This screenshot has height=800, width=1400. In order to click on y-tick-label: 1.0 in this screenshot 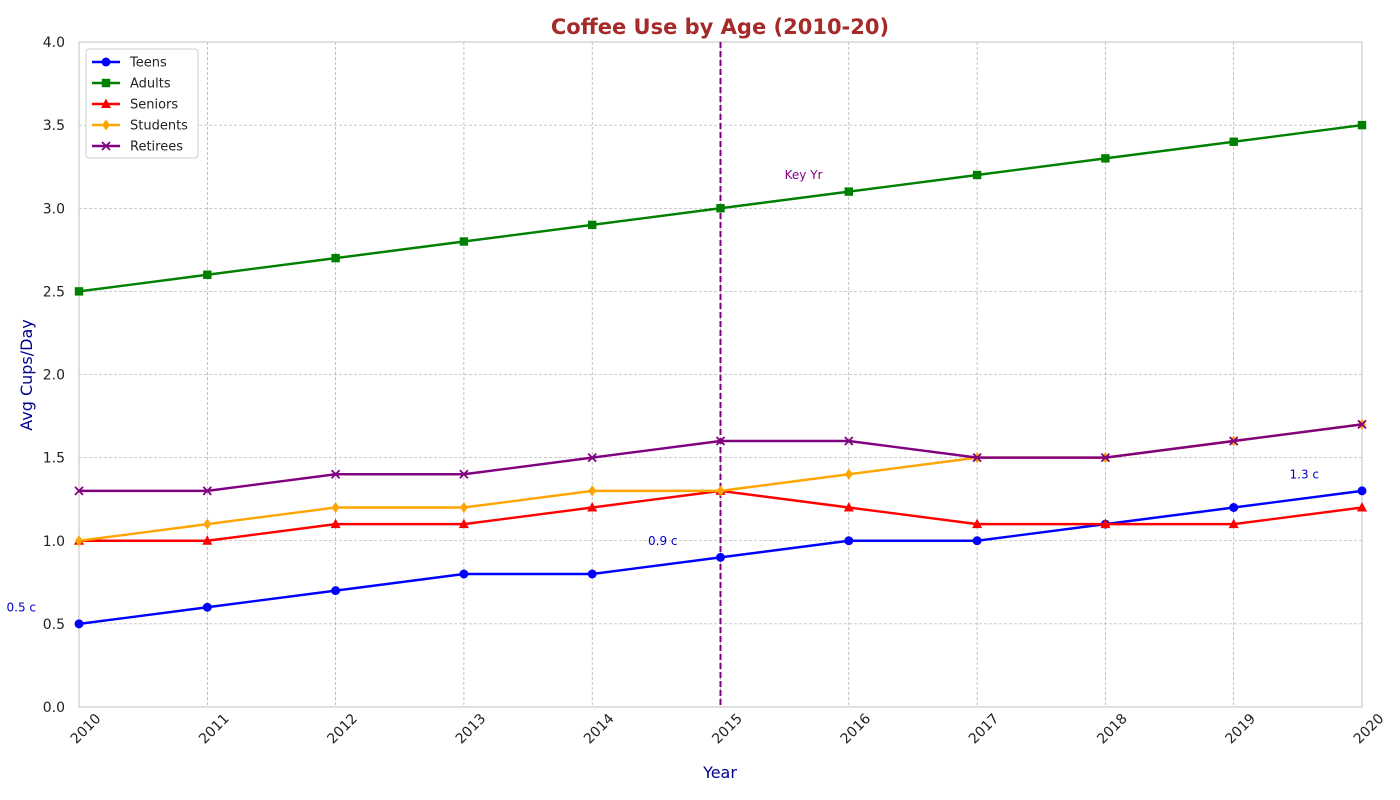, I will do `click(54, 542)`.